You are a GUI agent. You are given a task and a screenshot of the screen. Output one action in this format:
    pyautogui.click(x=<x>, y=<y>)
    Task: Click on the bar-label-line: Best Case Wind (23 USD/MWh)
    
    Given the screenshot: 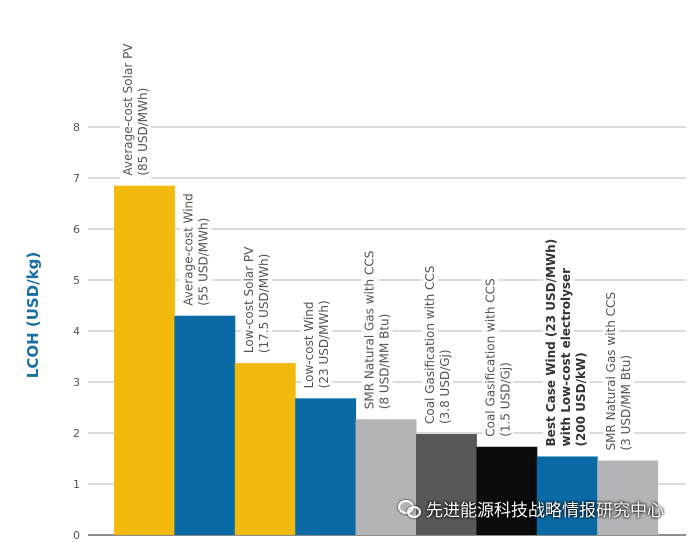 What is the action you would take?
    pyautogui.click(x=551, y=343)
    